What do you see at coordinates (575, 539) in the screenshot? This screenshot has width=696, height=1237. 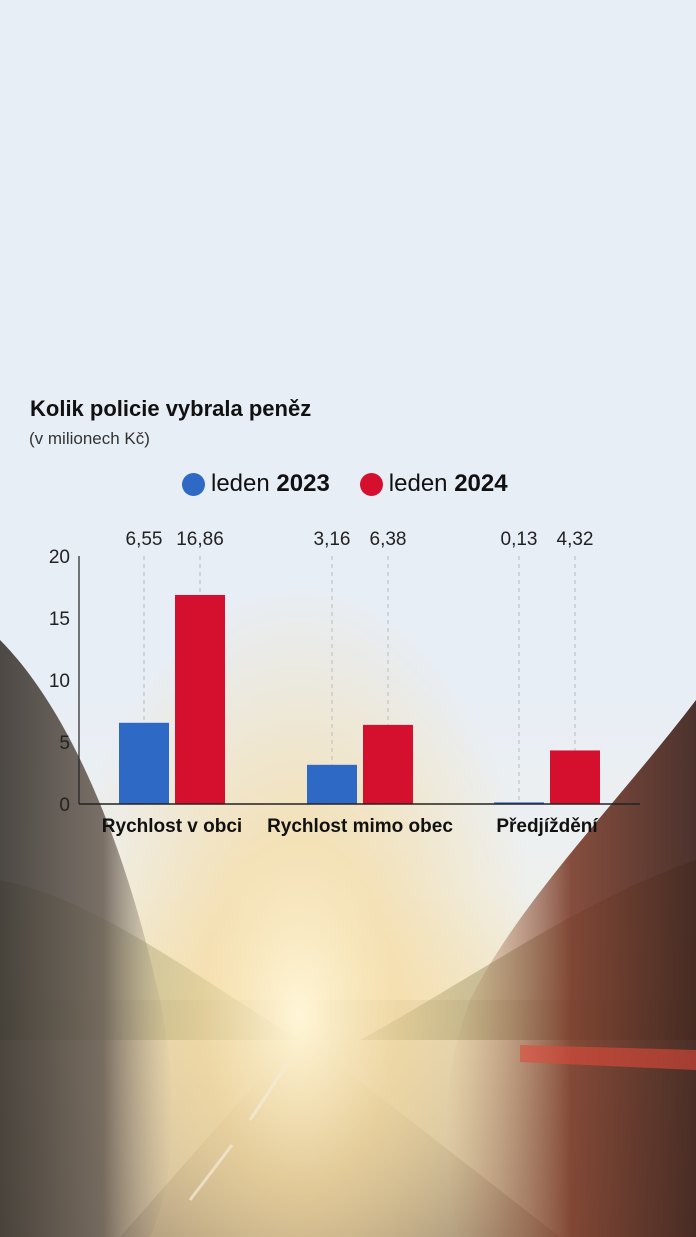 I see `data-label: 4,32` at bounding box center [575, 539].